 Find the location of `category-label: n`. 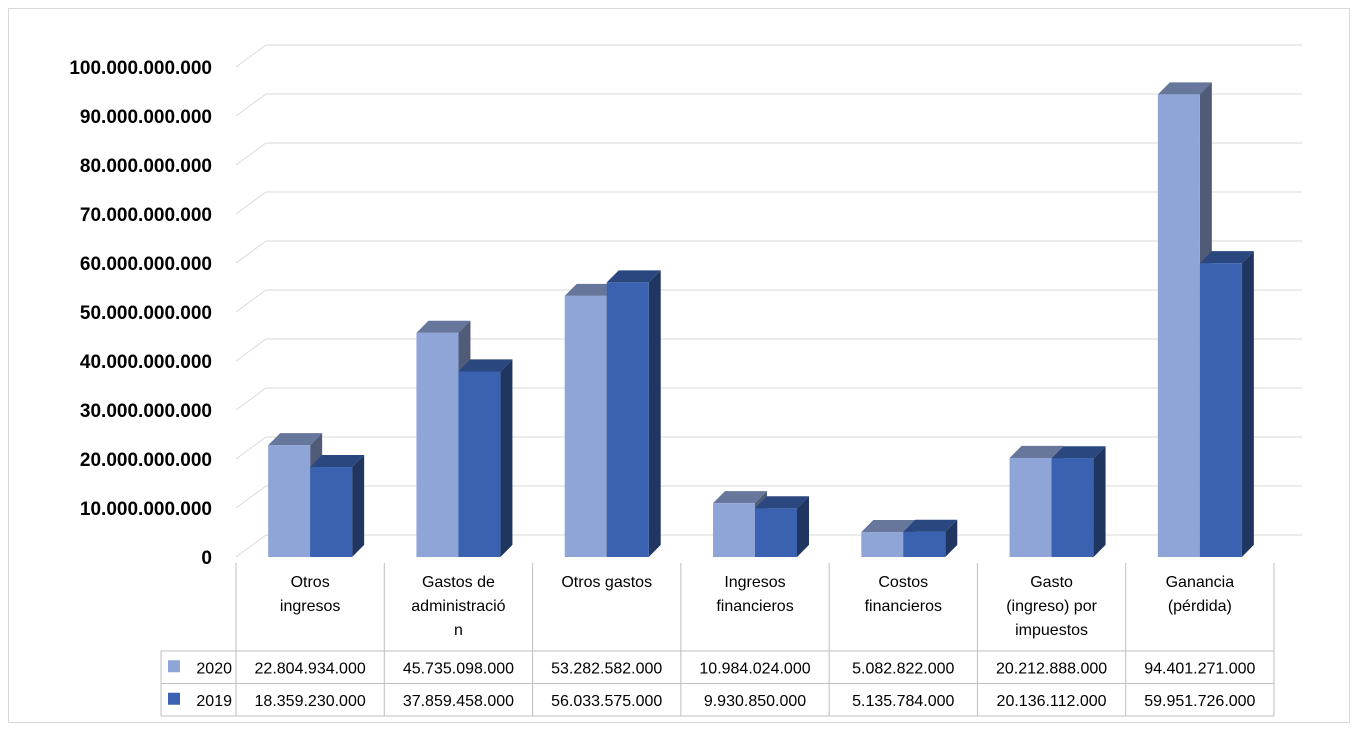

category-label: n is located at coordinates (458, 630).